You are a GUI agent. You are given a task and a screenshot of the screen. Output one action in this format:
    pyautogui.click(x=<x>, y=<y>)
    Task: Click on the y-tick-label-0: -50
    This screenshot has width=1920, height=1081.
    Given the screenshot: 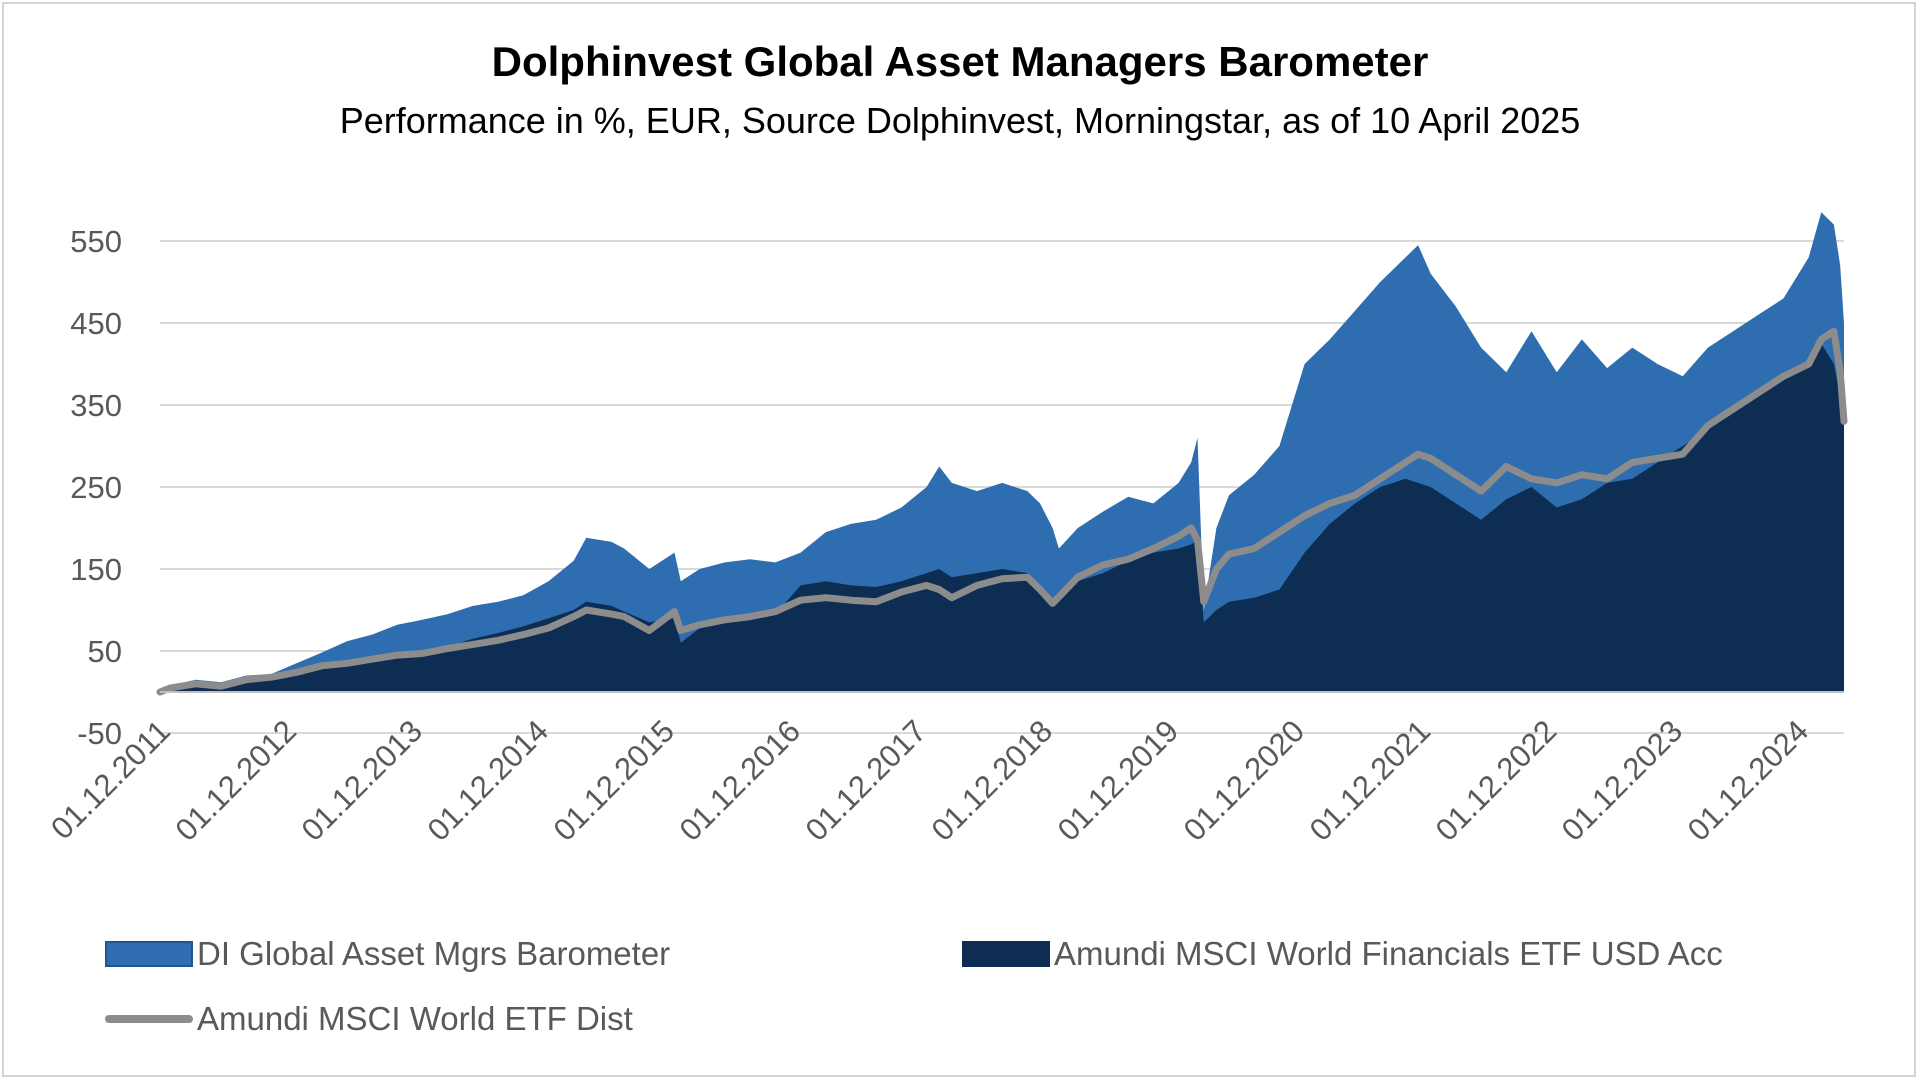 What is the action you would take?
    pyautogui.click(x=99, y=733)
    